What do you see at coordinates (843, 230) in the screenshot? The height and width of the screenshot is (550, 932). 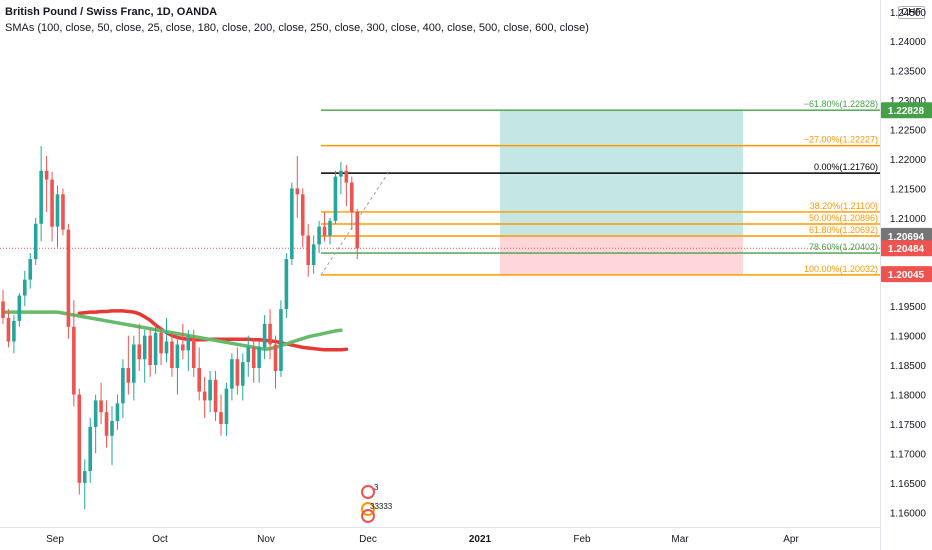 I see `fib-level-label: 61.80%(1.20692)` at bounding box center [843, 230].